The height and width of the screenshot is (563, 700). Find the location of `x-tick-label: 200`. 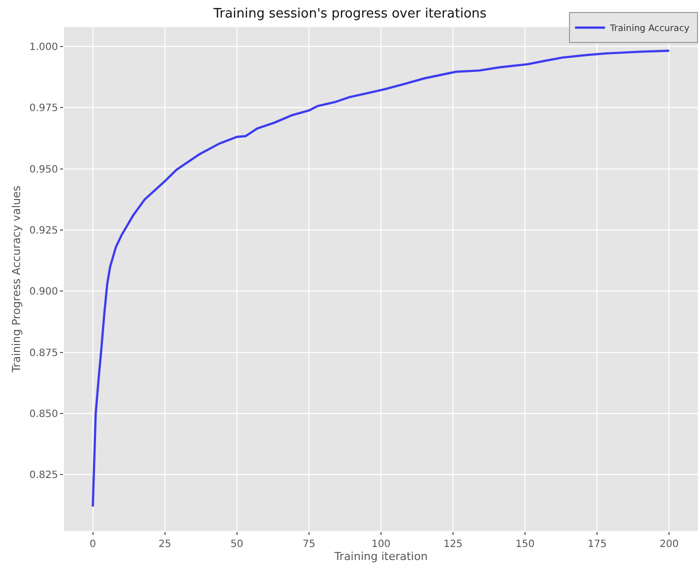

x-tick-label: 200 is located at coordinates (669, 544).